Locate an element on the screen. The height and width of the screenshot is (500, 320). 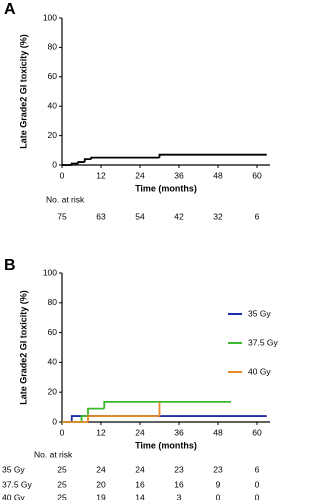
risk-count: 54 is located at coordinates (140, 216).